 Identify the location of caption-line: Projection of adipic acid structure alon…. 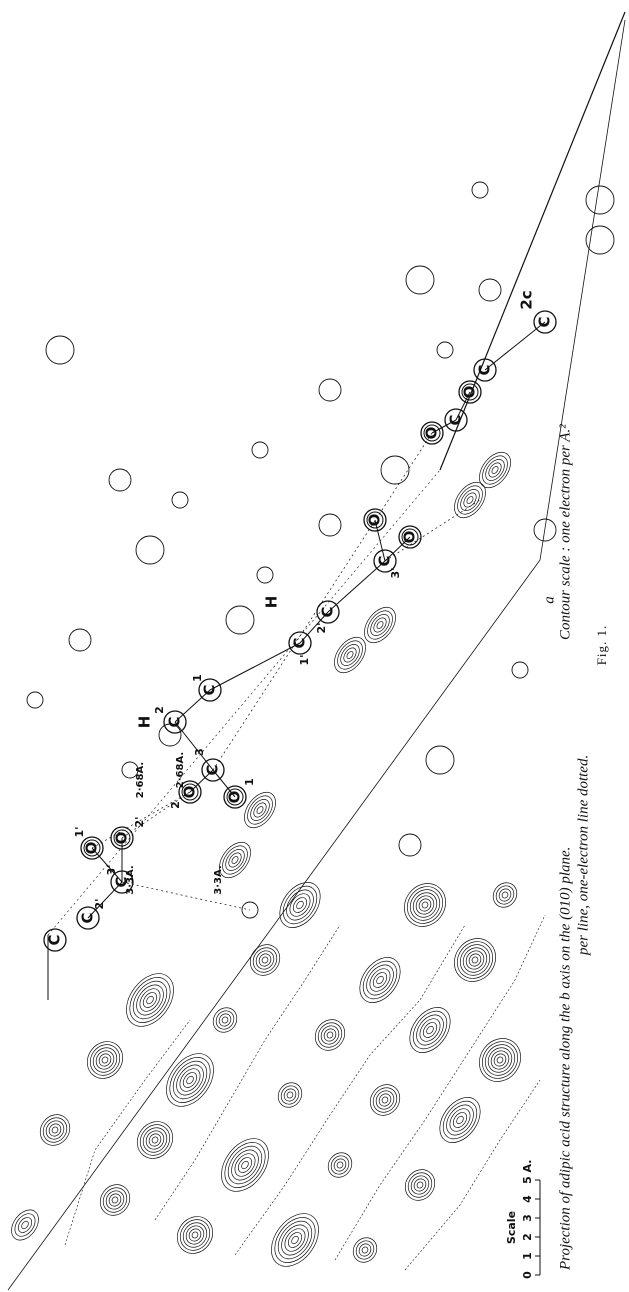
(565, 1059).